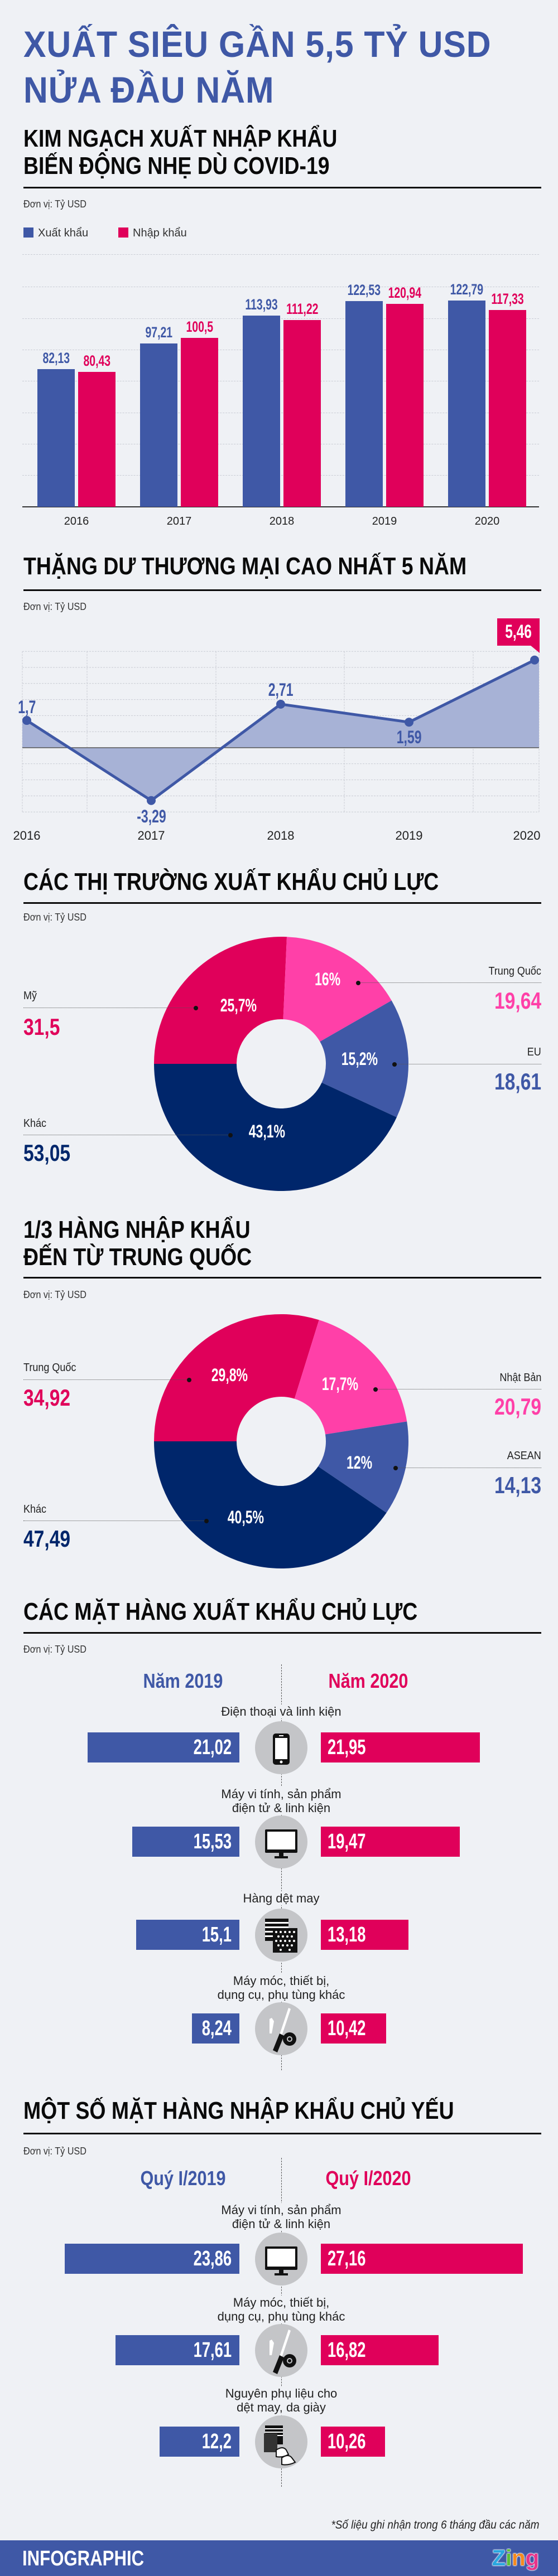 This screenshot has width=558, height=2576. I want to click on bar-value: 21,95, so click(347, 1747).